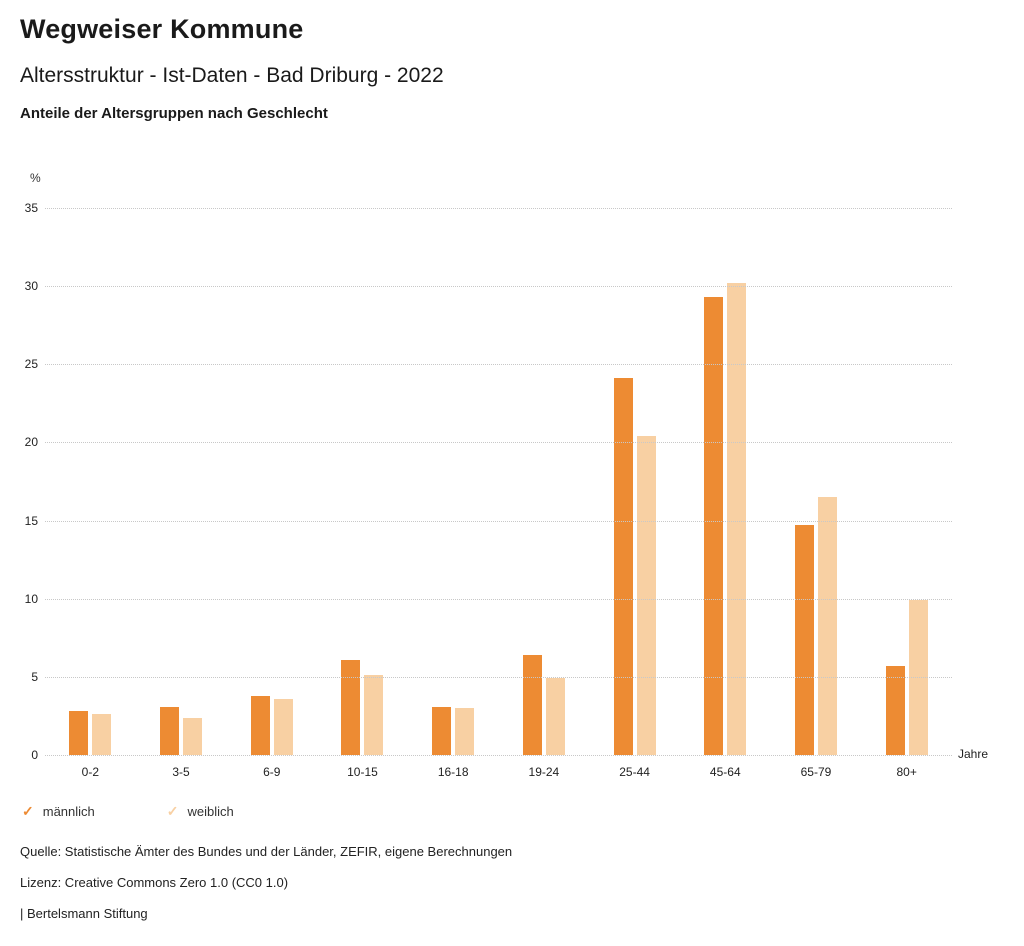 The height and width of the screenshot is (946, 1024). I want to click on y-tick-label: 20, so click(31, 442).